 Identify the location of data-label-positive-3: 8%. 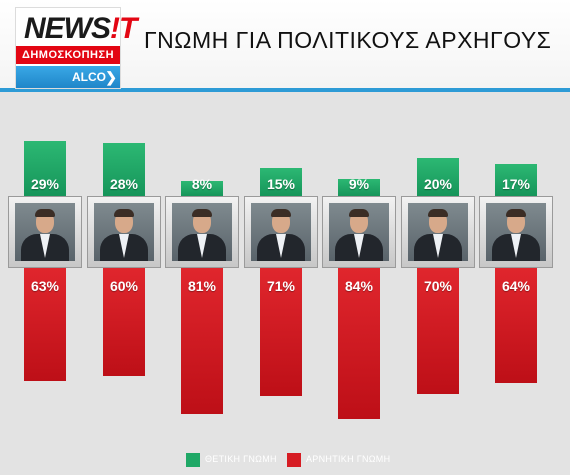
(202, 184).